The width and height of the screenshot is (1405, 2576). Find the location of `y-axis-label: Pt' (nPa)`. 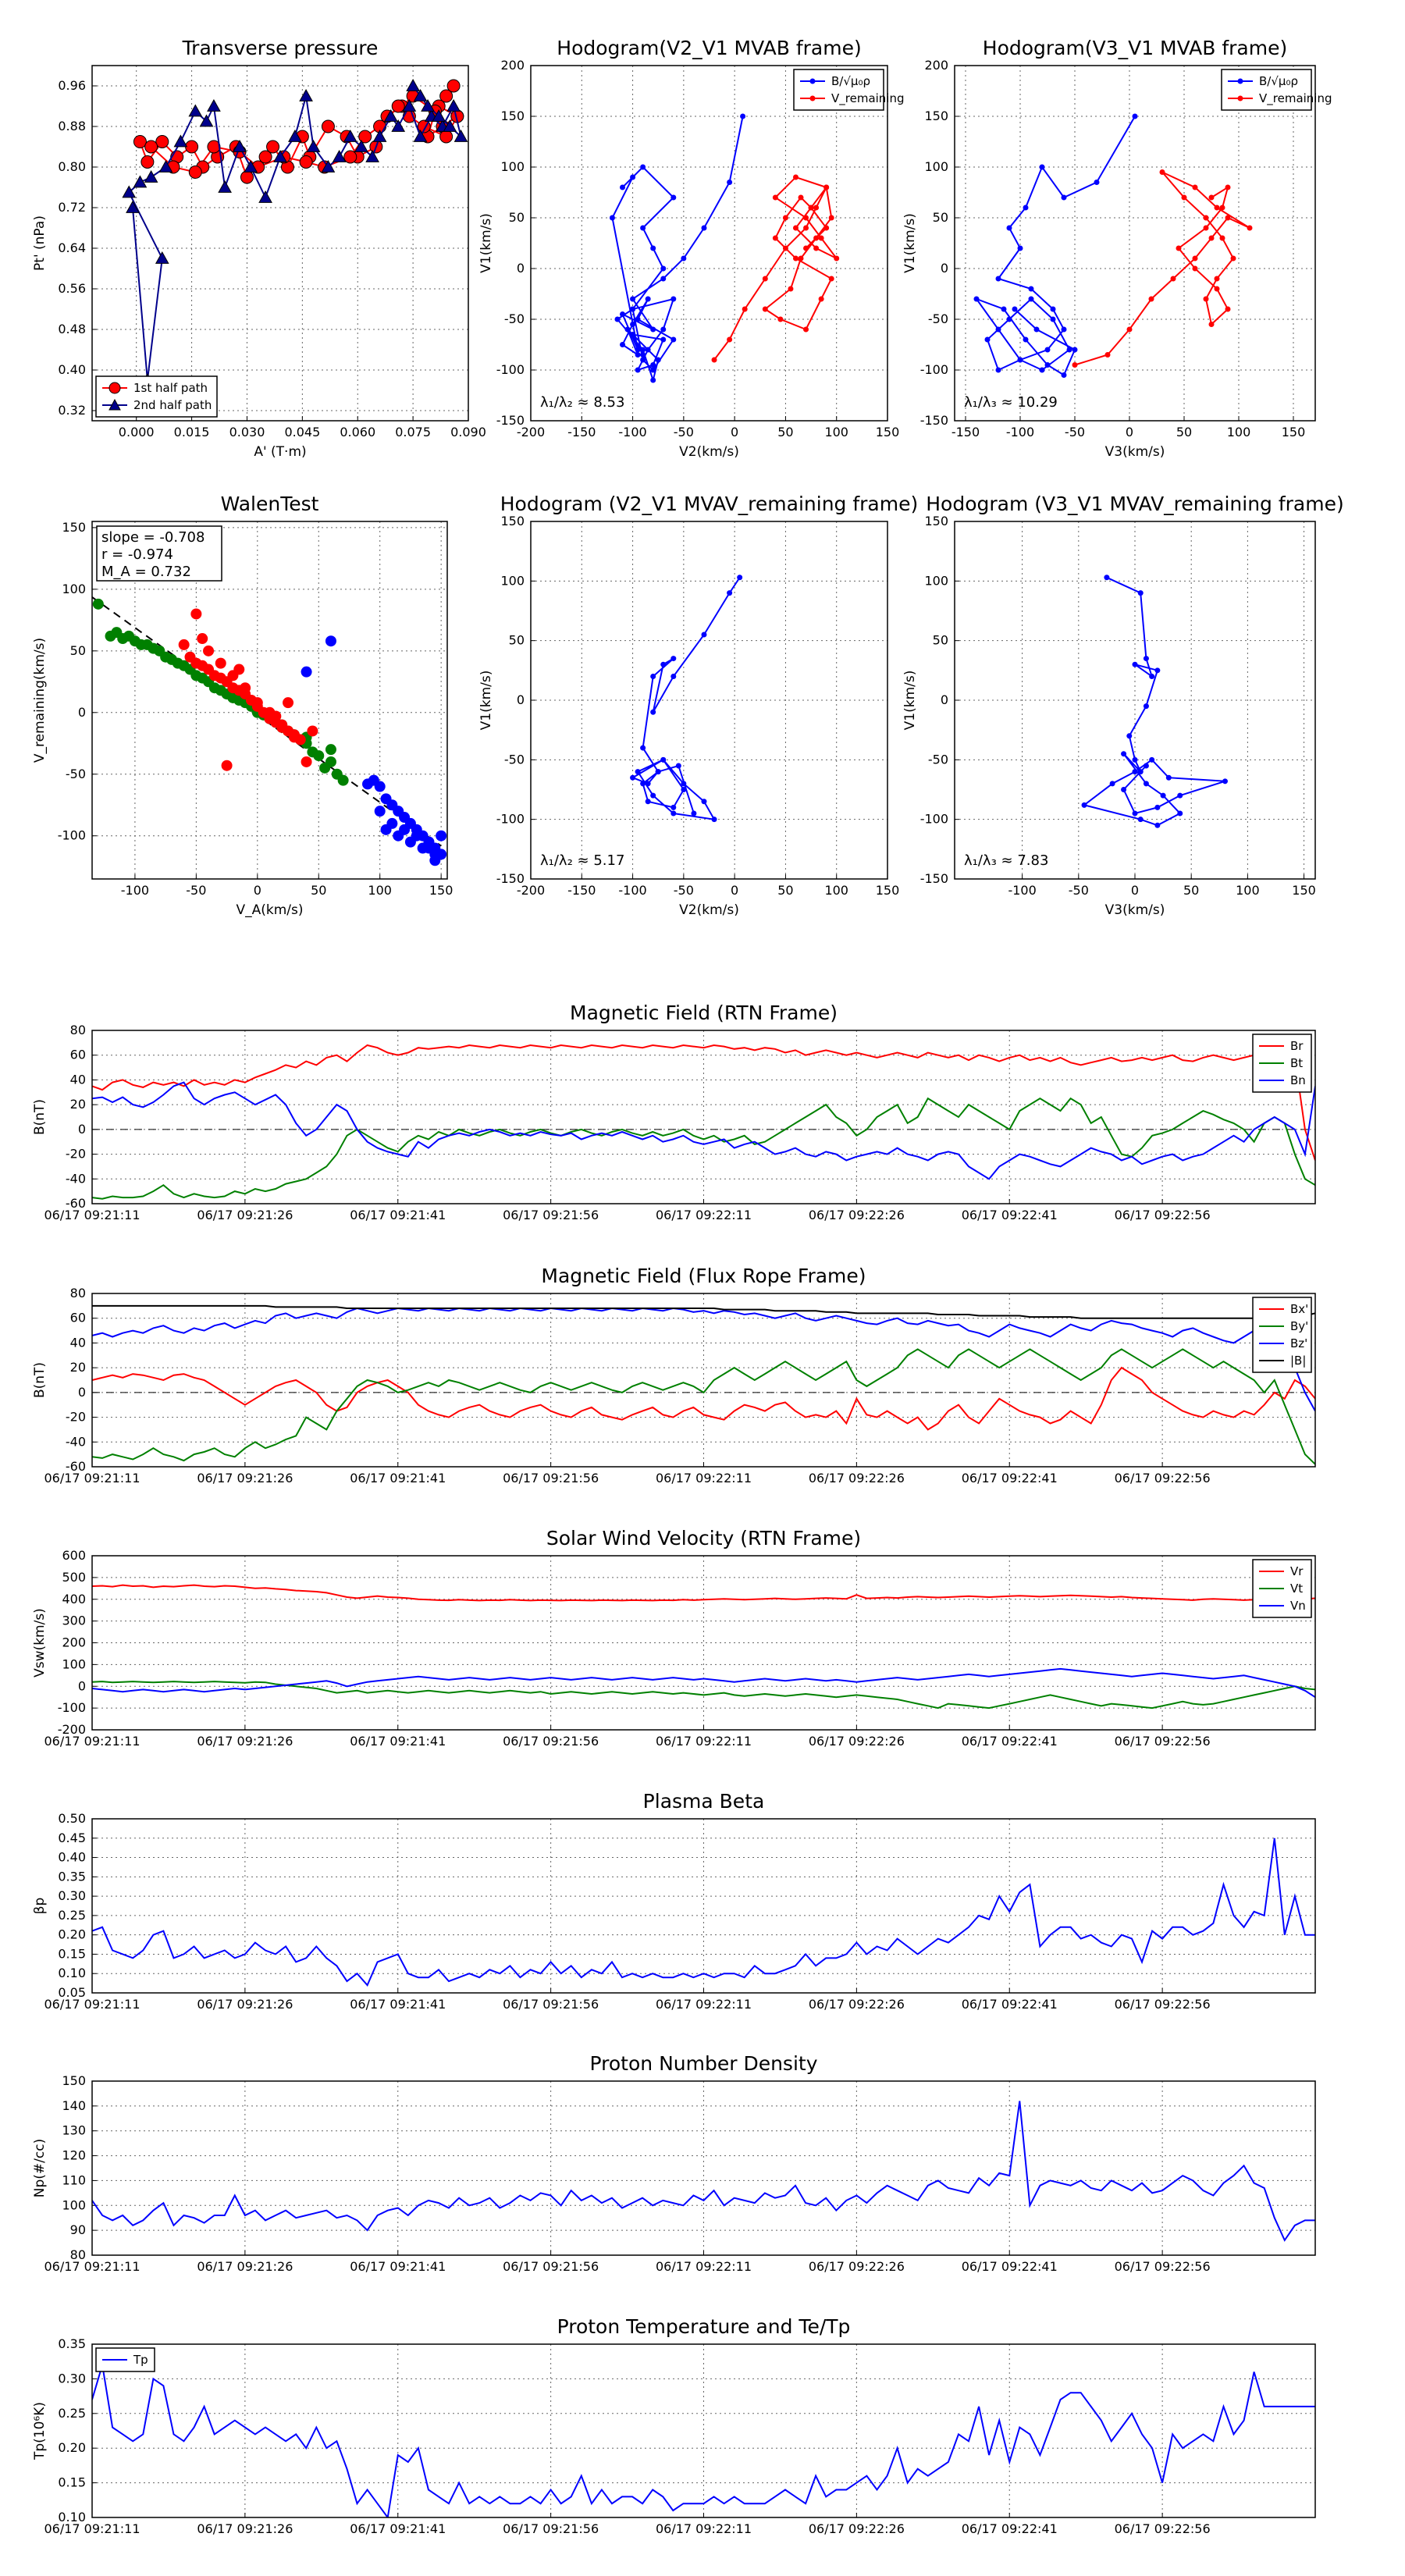

y-axis-label: Pt' (nPa) is located at coordinates (40, 243).